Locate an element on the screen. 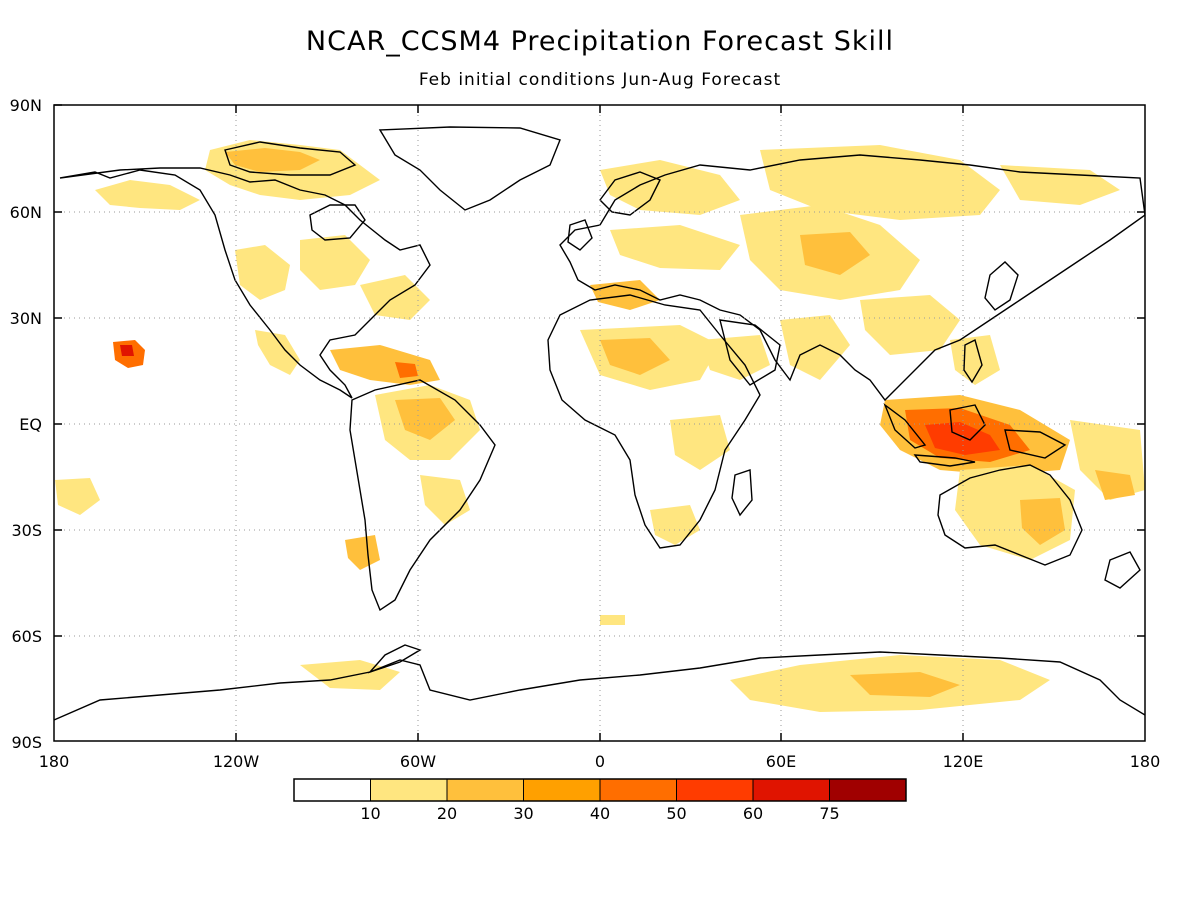 This screenshot has width=1200, height=900. lon-label: 120E is located at coordinates (963, 761).